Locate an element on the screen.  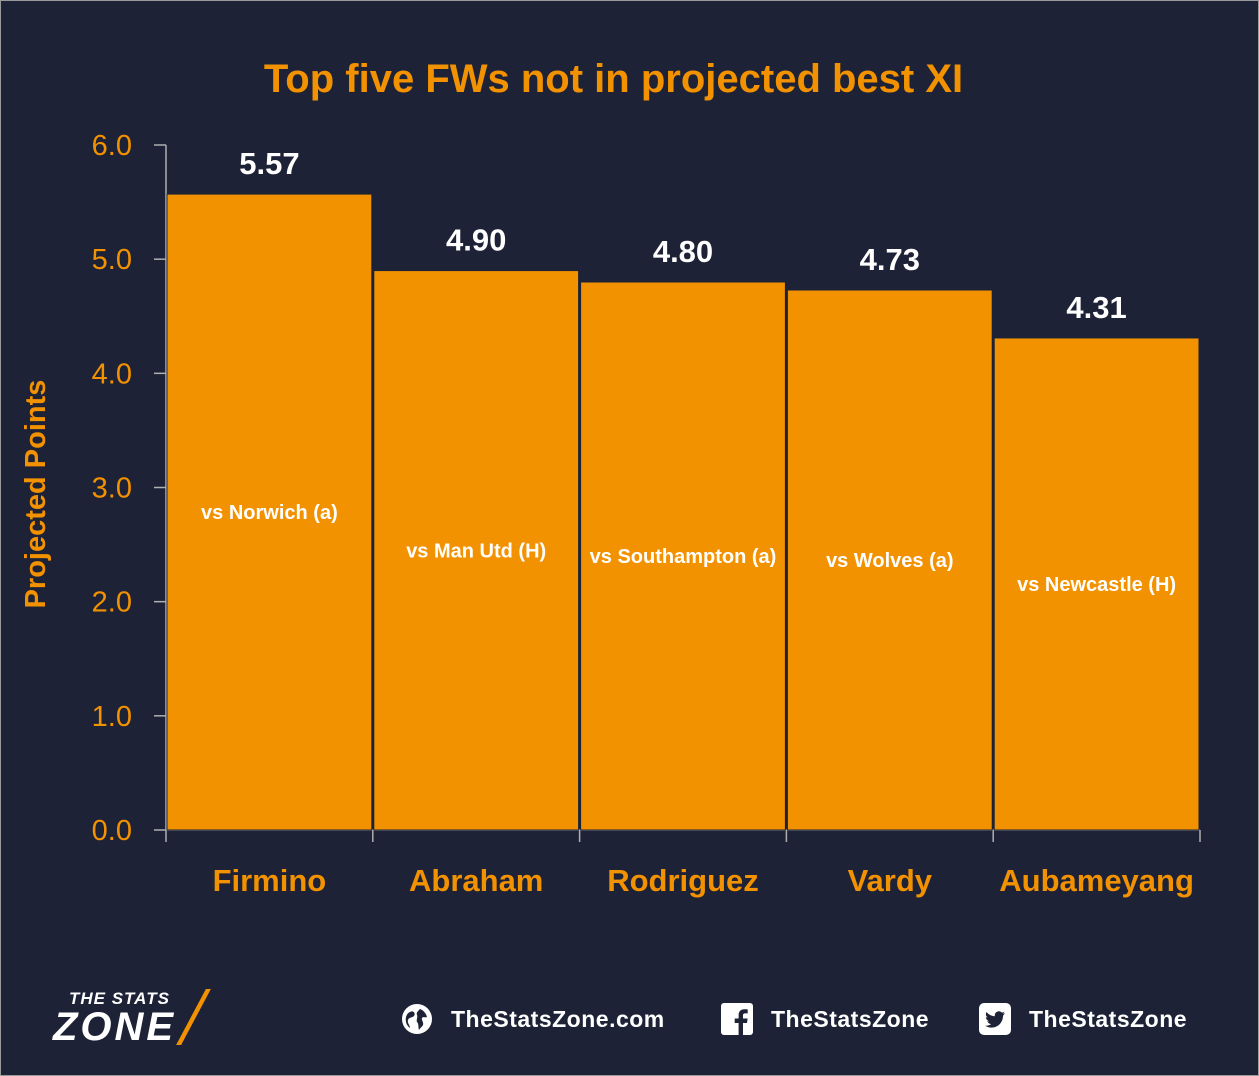
category-label: Rodriguez is located at coordinates (683, 880).